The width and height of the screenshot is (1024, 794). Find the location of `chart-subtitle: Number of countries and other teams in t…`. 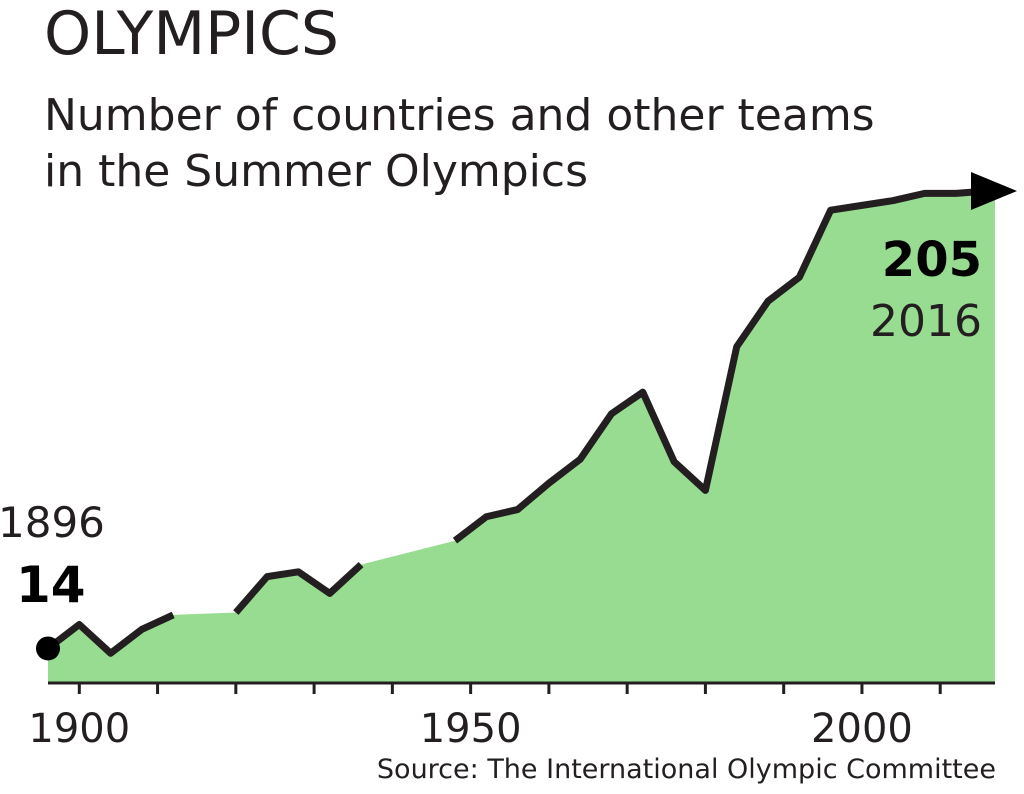

chart-subtitle: Number of countries and other teams in t… is located at coordinates (494, 144).